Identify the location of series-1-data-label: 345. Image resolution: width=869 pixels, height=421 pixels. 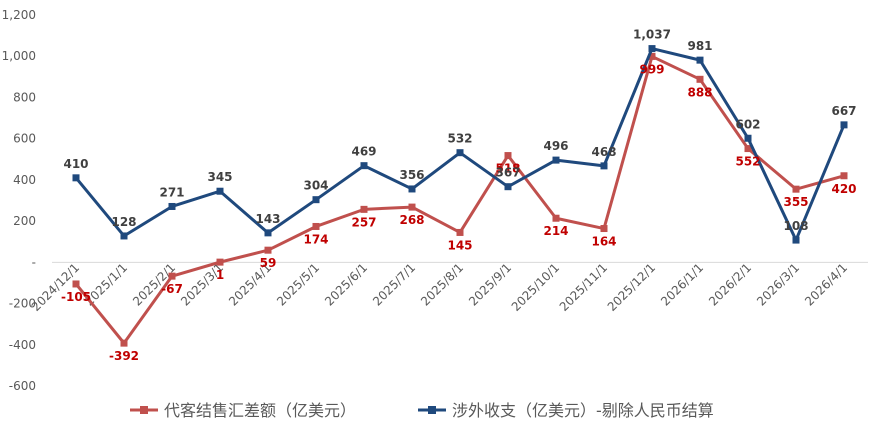
(219, 177).